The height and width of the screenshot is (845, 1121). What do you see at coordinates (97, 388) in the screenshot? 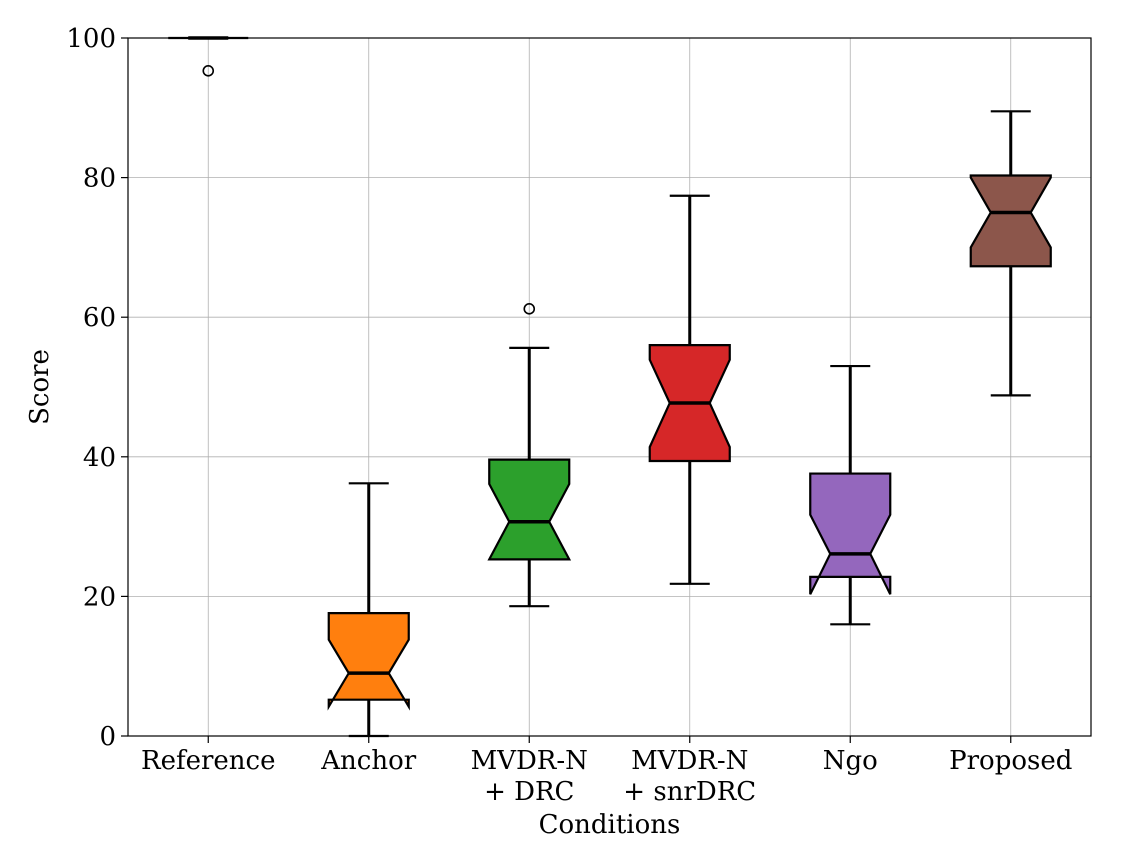
I see `y-axis-ticks: 0 20 40 60 80 100` at bounding box center [97, 388].